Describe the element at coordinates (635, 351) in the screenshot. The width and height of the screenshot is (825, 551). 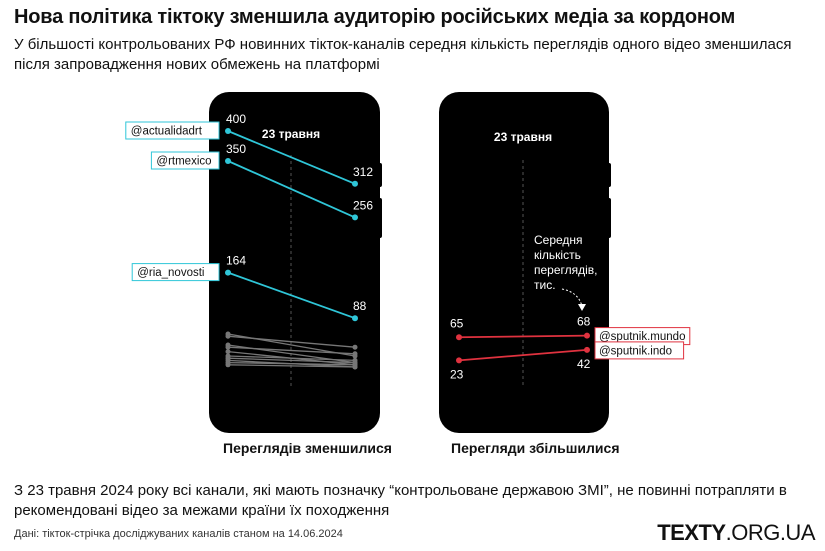
I see `series-name-sputnik-indo: @sputnik.indo` at that location.